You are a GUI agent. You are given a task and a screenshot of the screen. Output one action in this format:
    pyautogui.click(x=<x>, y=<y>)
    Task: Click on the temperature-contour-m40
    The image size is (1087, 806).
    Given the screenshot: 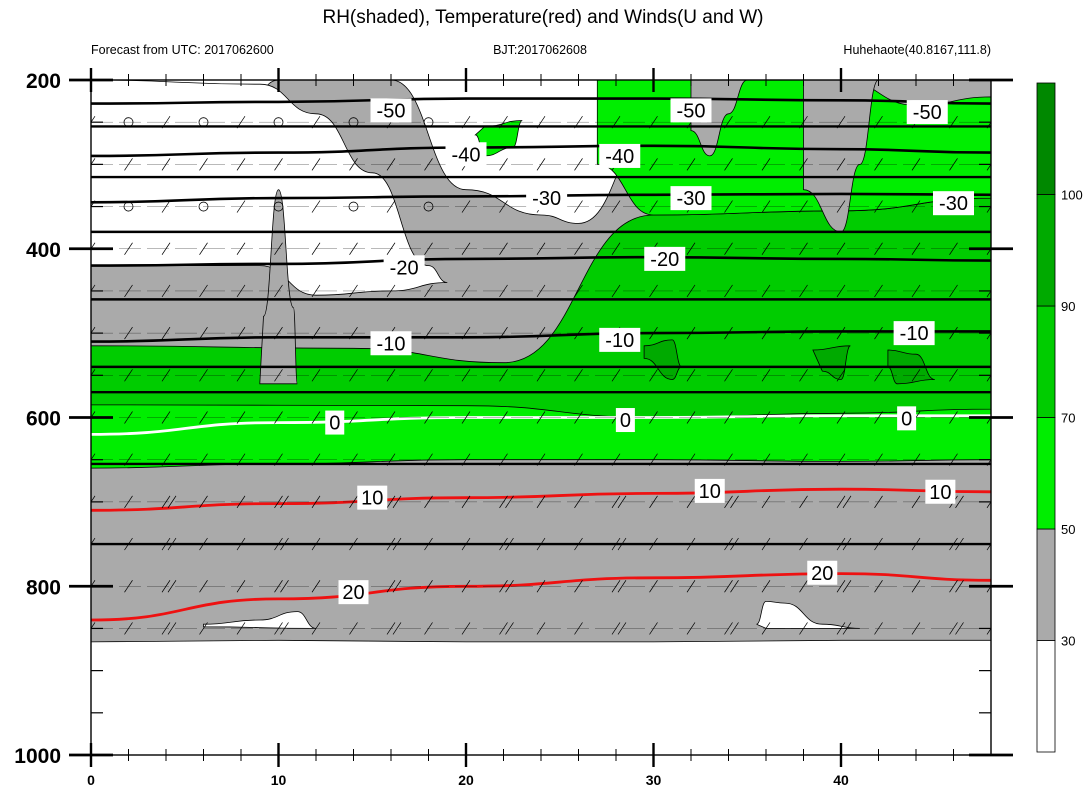 What is the action you would take?
    pyautogui.click(x=541, y=151)
    